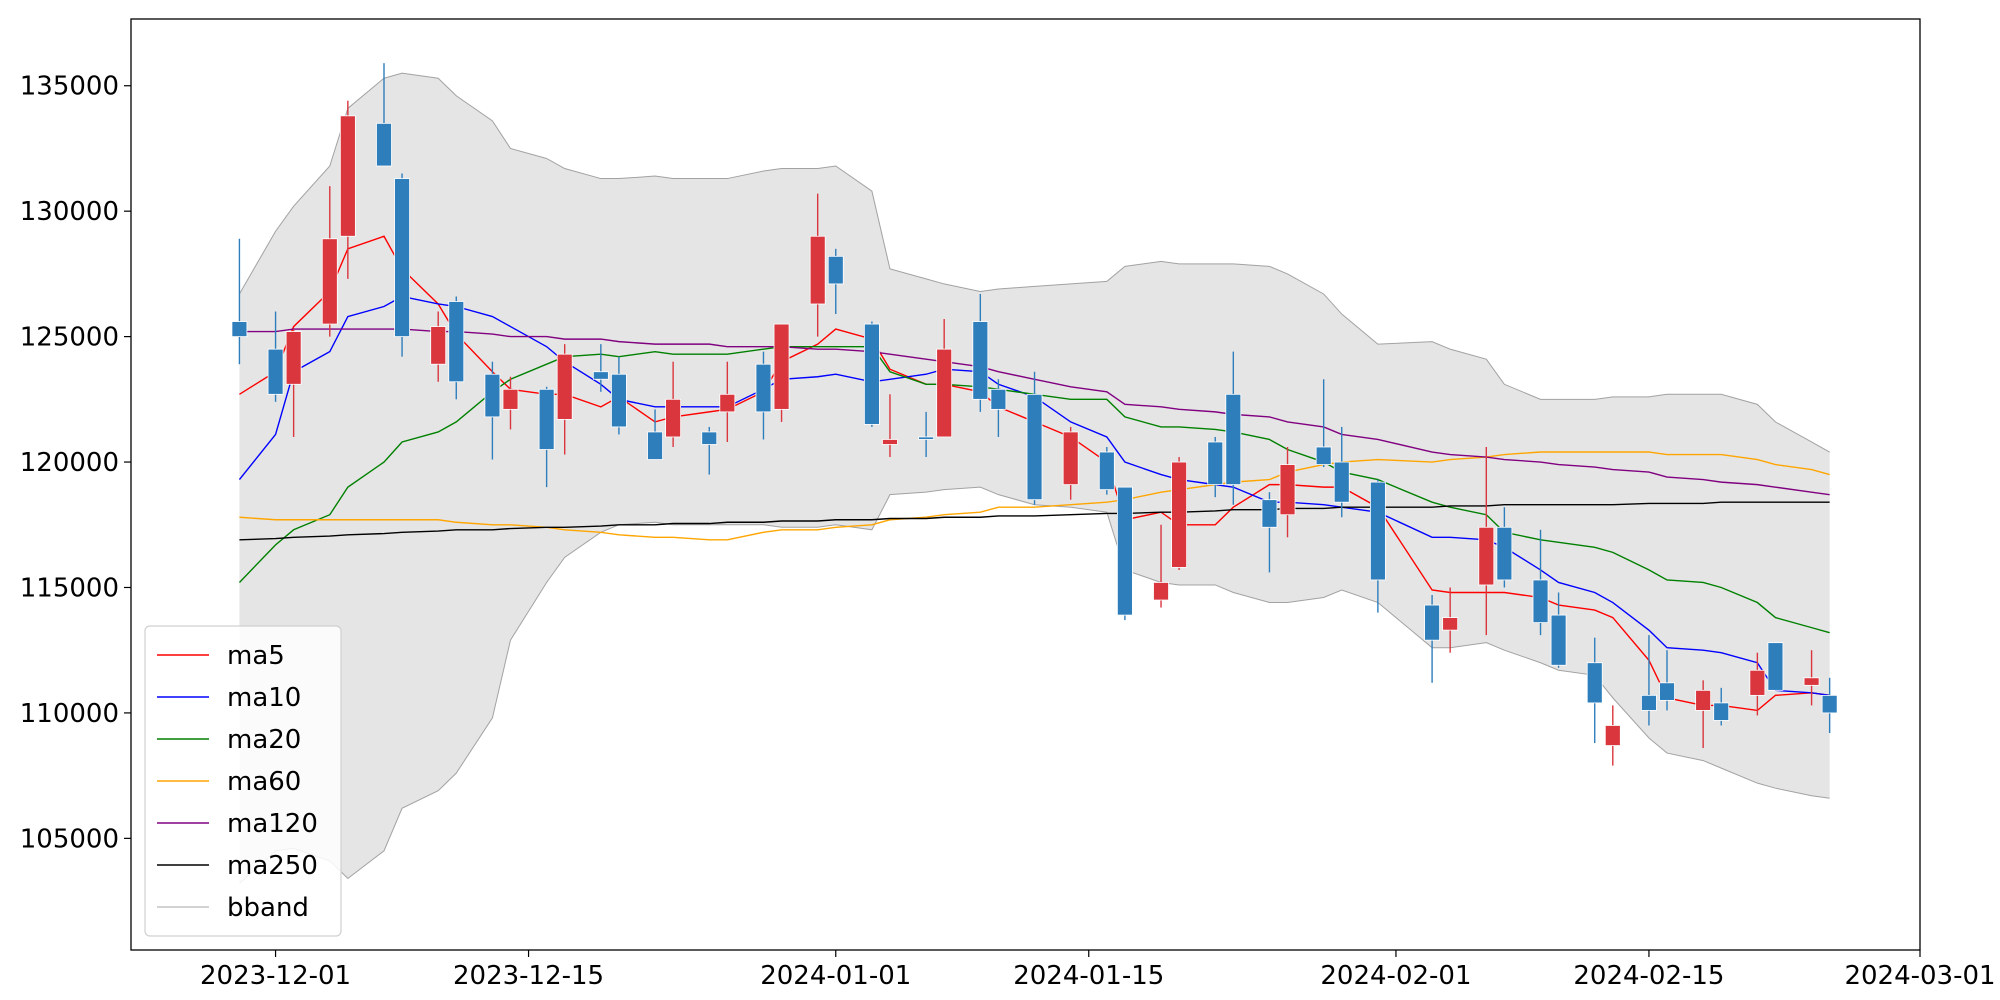 This screenshot has height=1000, width=2000. What do you see at coordinates (1088, 976) in the screenshot?
I see `x-tick-label: 2024-01-15` at bounding box center [1088, 976].